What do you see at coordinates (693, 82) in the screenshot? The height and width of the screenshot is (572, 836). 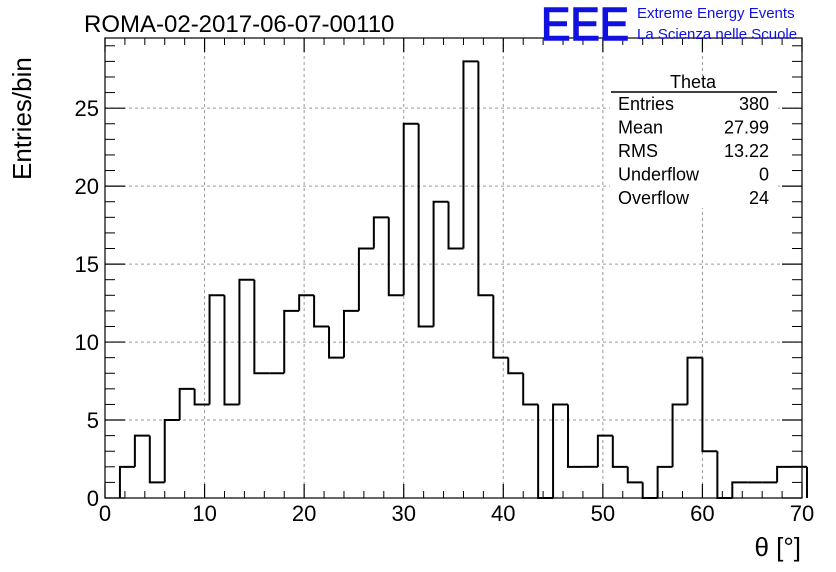 I see `stats-title: Theta` at bounding box center [693, 82].